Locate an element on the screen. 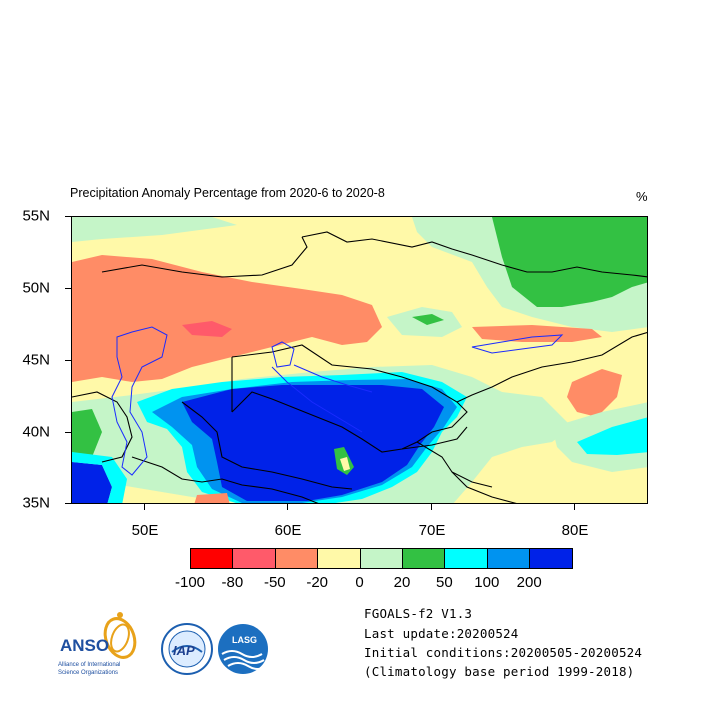  lat-label-50n: 50N is located at coordinates (36, 288).